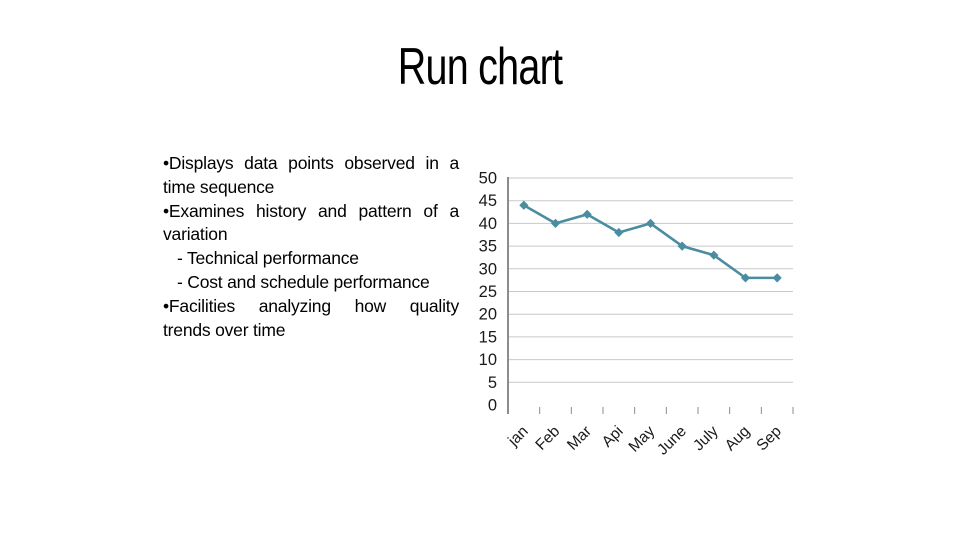 Image resolution: width=960 pixels, height=540 pixels. I want to click on series-line, so click(650, 241).